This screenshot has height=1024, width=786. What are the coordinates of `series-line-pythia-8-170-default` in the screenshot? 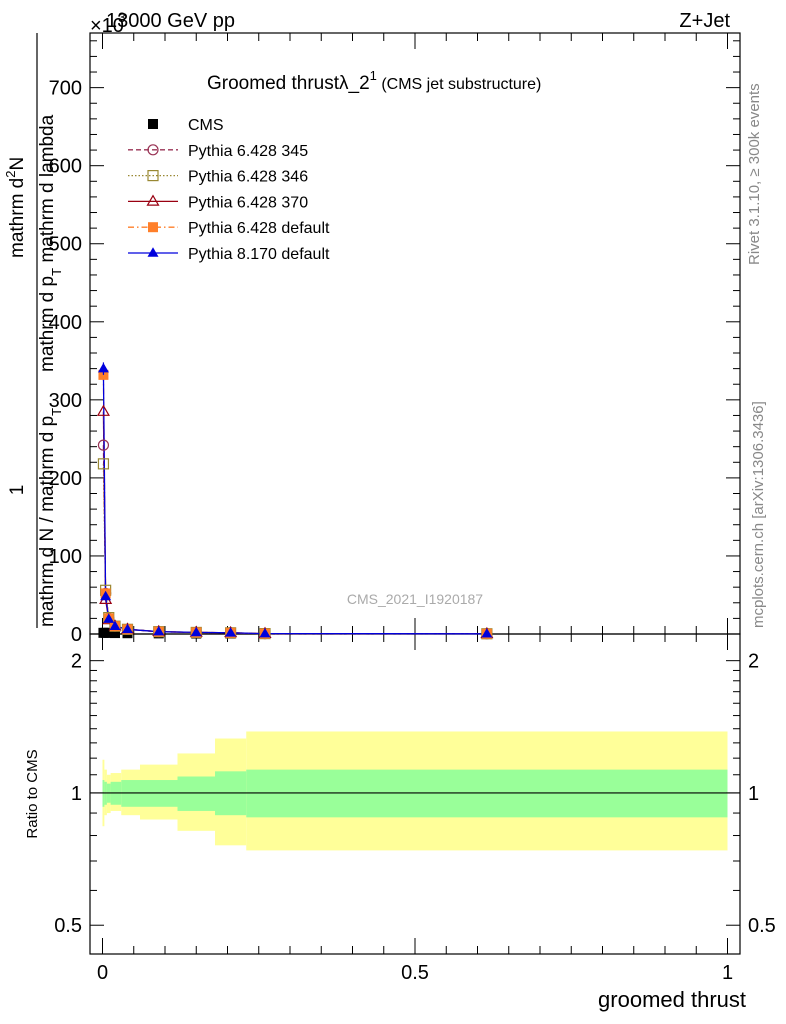 It's located at (294, 501).